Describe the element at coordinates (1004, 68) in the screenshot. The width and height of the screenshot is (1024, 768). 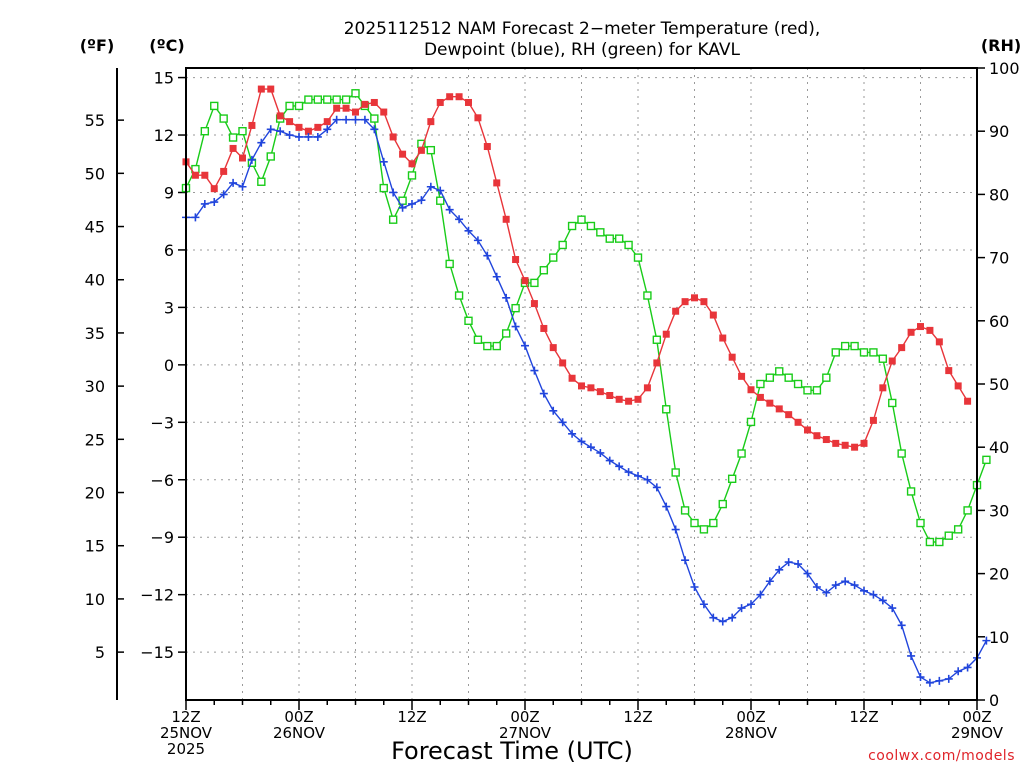
I see `rh-tick-label: 100` at that location.